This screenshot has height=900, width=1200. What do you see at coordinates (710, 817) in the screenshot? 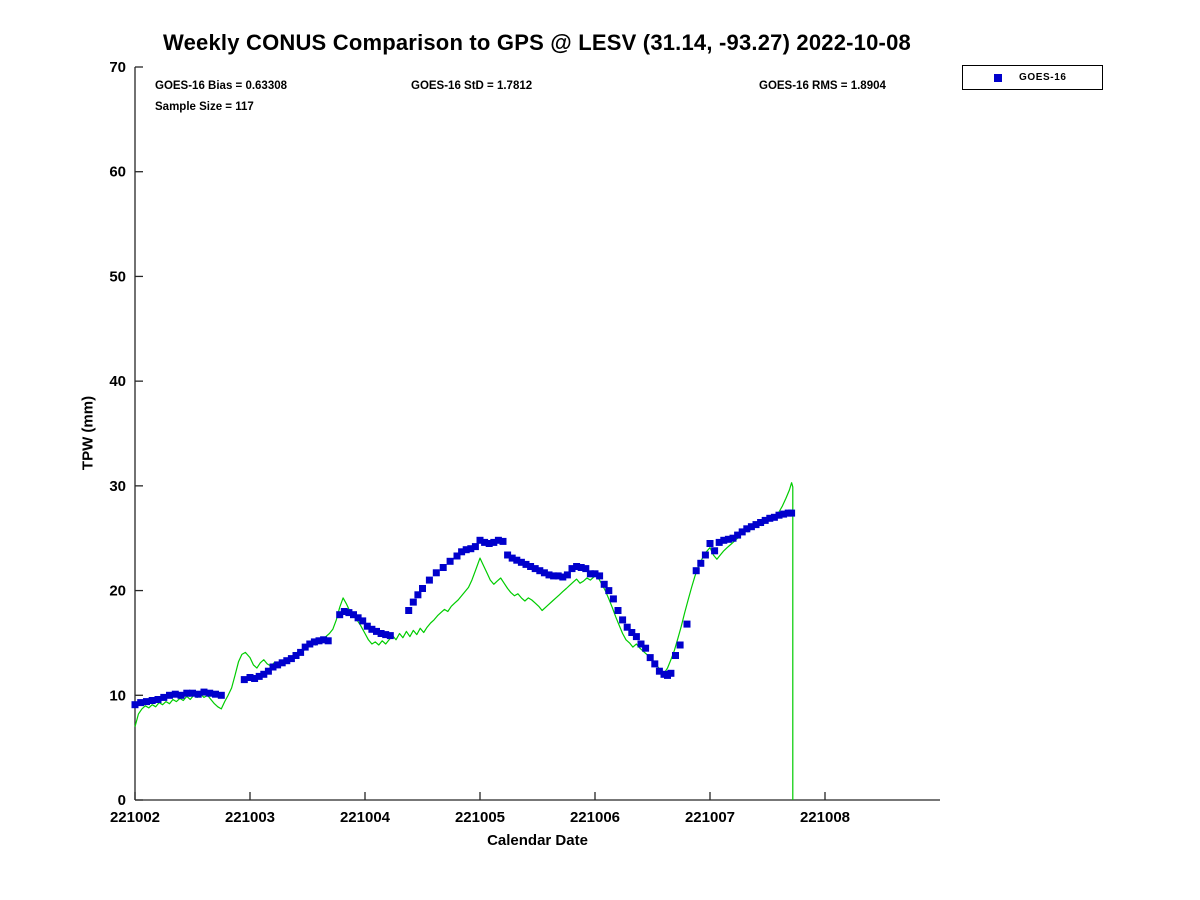
I see `svg-text: 221007` at bounding box center [710, 817].